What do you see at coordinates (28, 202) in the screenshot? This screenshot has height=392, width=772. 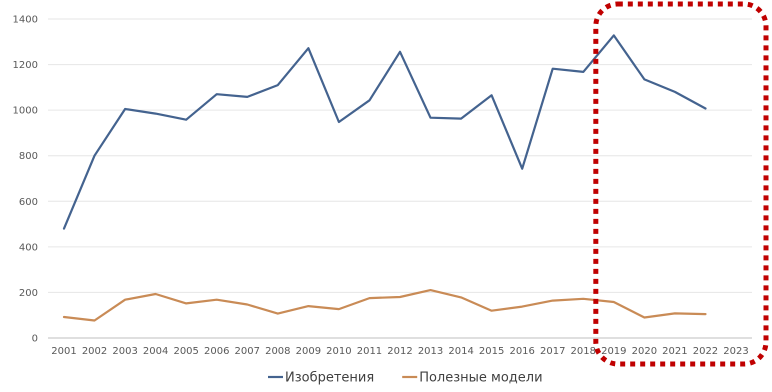 I see `y-tick-label: 600` at bounding box center [28, 202].